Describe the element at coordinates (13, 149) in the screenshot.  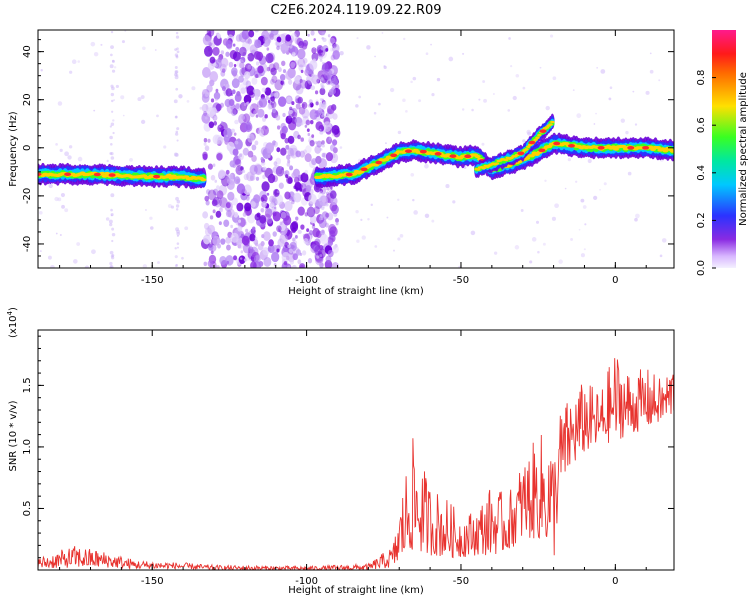
I see `spectrogram-y-axis-label: Frequency (Hz)` at that location.